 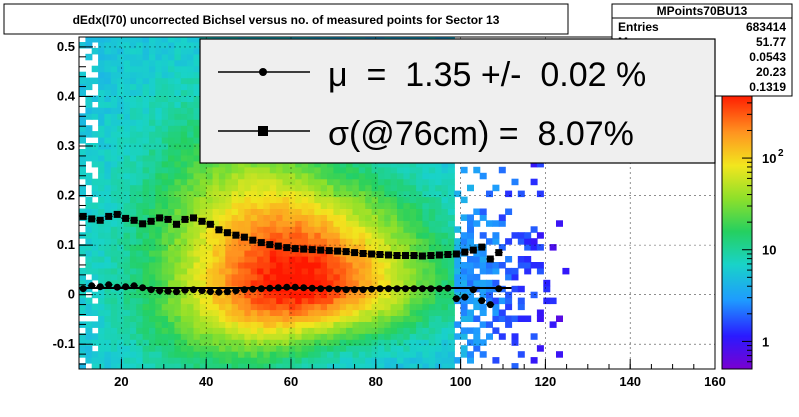 What do you see at coordinates (715, 381) in the screenshot?
I see `x-tick-label: 160` at bounding box center [715, 381].